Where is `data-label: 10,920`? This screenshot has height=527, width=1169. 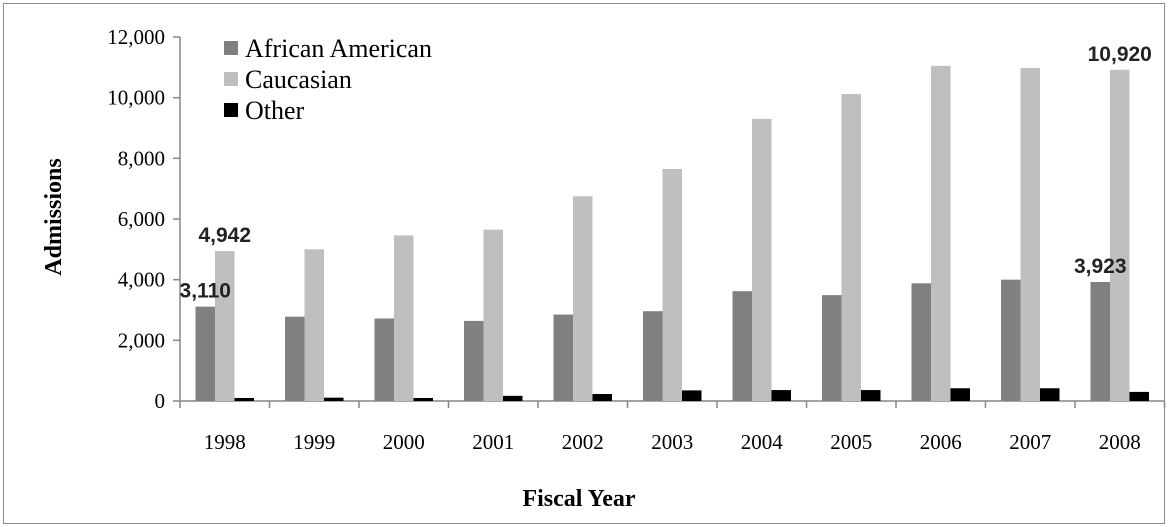
data-label: 10,920 is located at coordinates (1120, 54).